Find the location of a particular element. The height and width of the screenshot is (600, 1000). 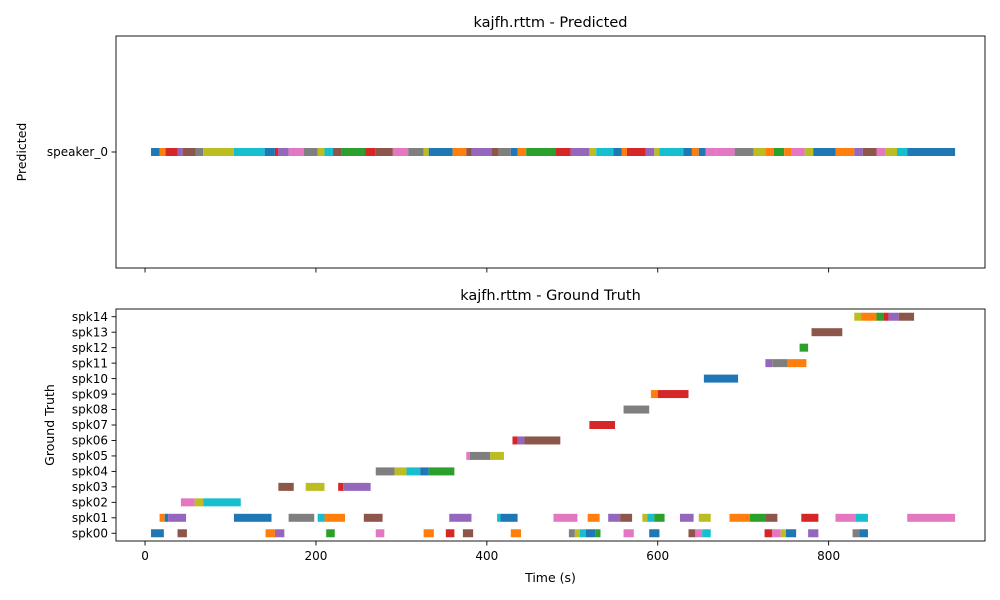

y-axis-label: Predicted is located at coordinates (21, 152).